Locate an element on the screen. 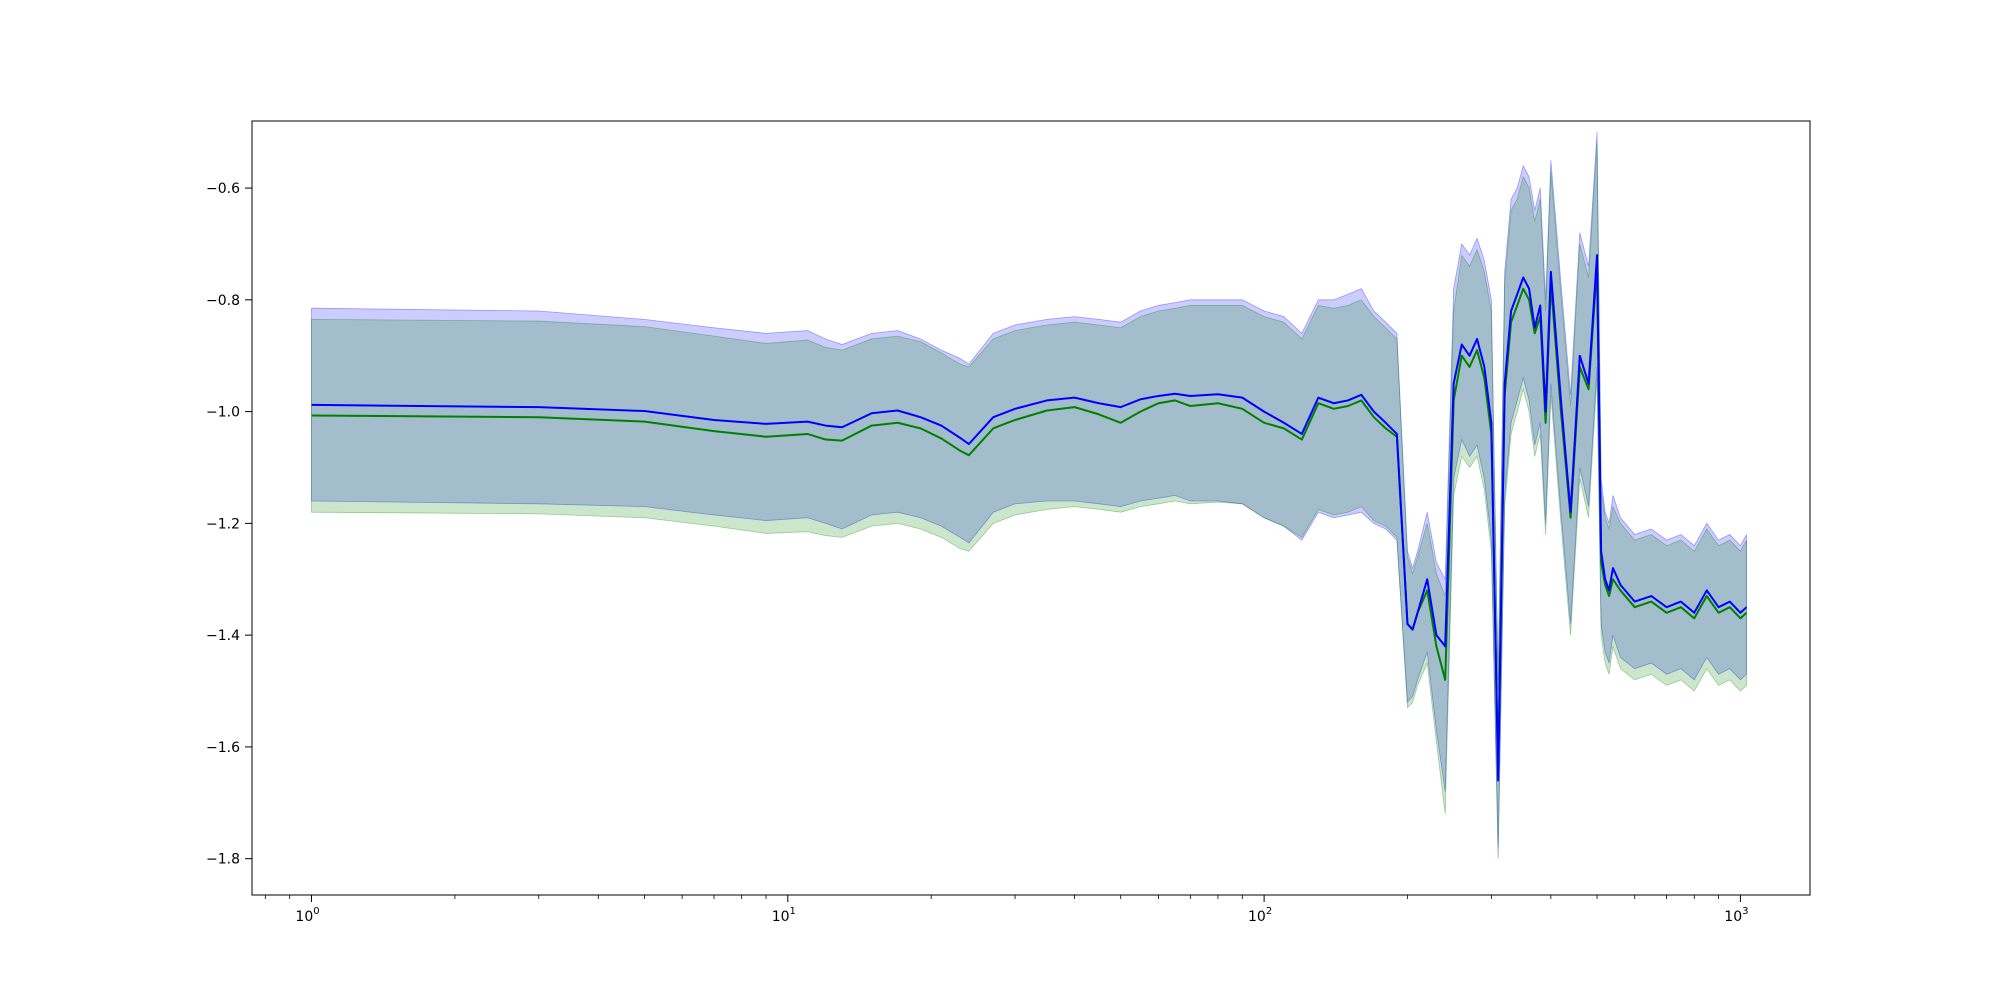 This screenshot has width=2000, height=1000. x-tick-label: 10² is located at coordinates (1260, 915).